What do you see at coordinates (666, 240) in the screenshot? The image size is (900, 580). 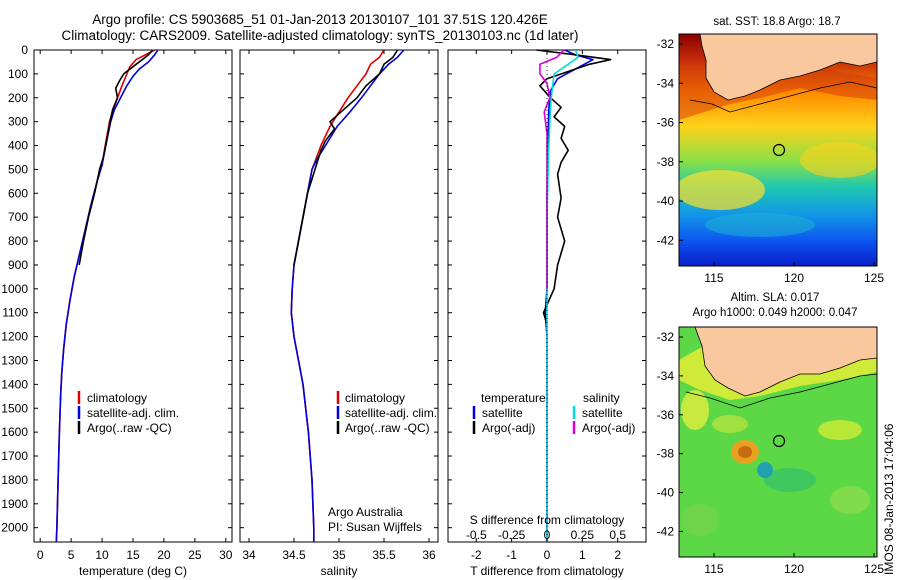 I see `lat-tick-label: -42` at bounding box center [666, 240].